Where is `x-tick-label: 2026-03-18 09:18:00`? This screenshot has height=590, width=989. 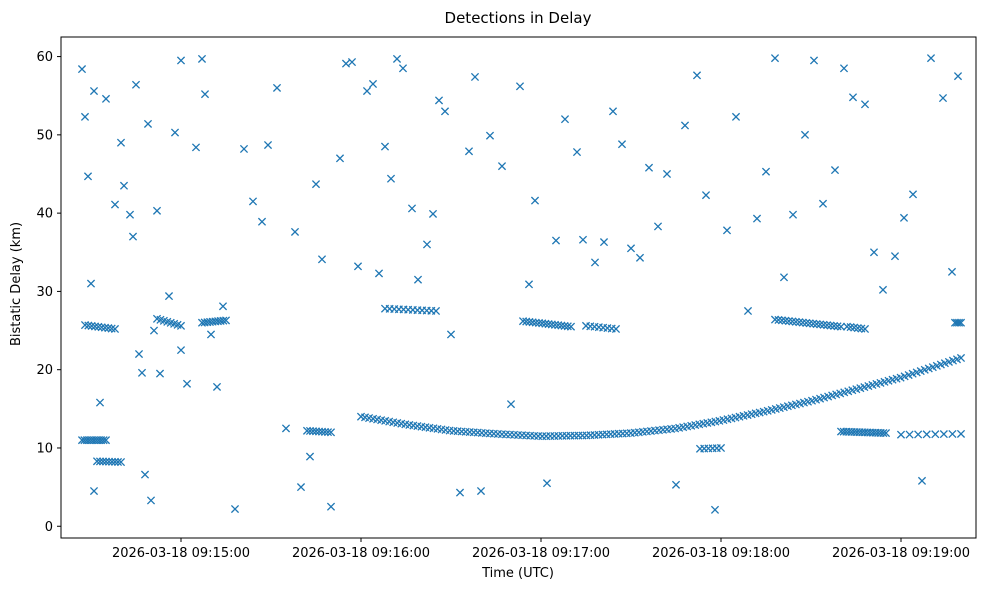
x-tick-label: 2026-03-18 09:18:00 is located at coordinates (721, 553).